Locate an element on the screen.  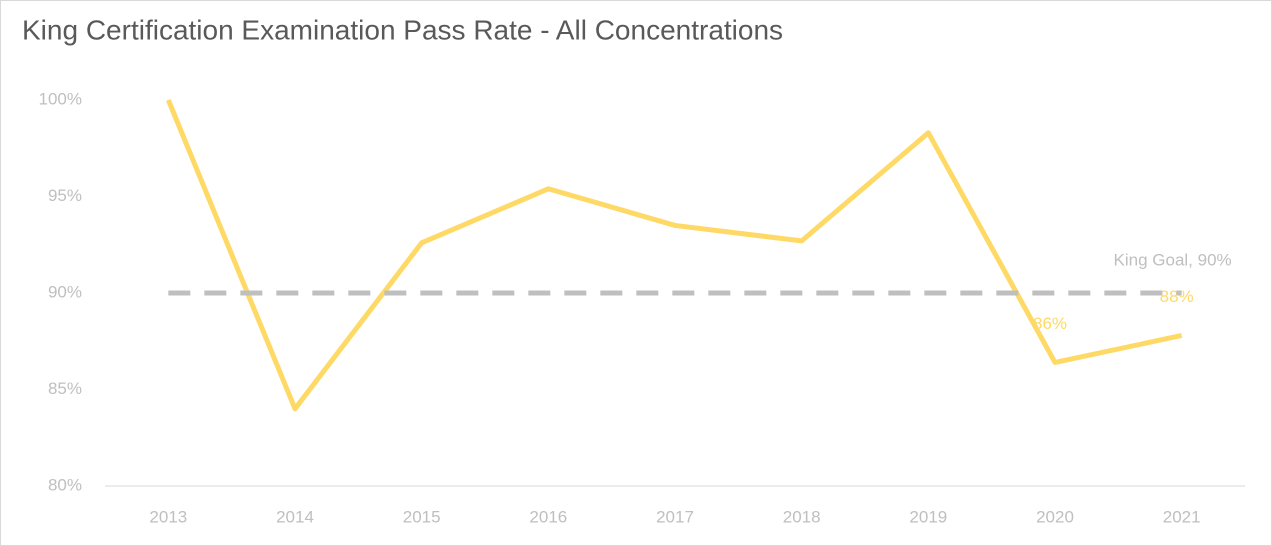
y-tick-label: 100% is located at coordinates (60, 98).